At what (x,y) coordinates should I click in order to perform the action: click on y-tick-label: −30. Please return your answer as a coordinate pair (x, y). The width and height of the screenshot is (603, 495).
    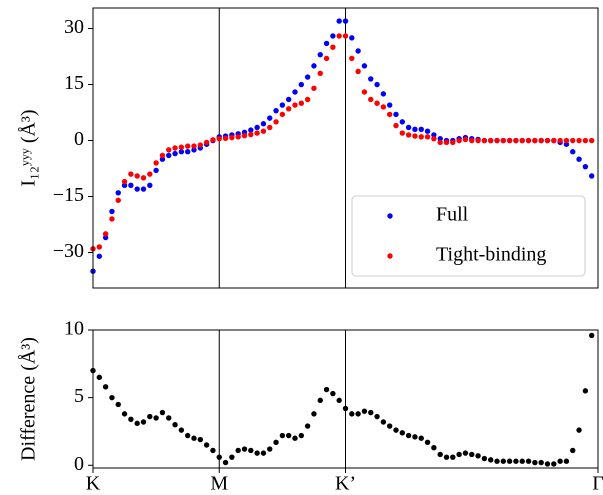
    Looking at the image, I should click on (68, 251).